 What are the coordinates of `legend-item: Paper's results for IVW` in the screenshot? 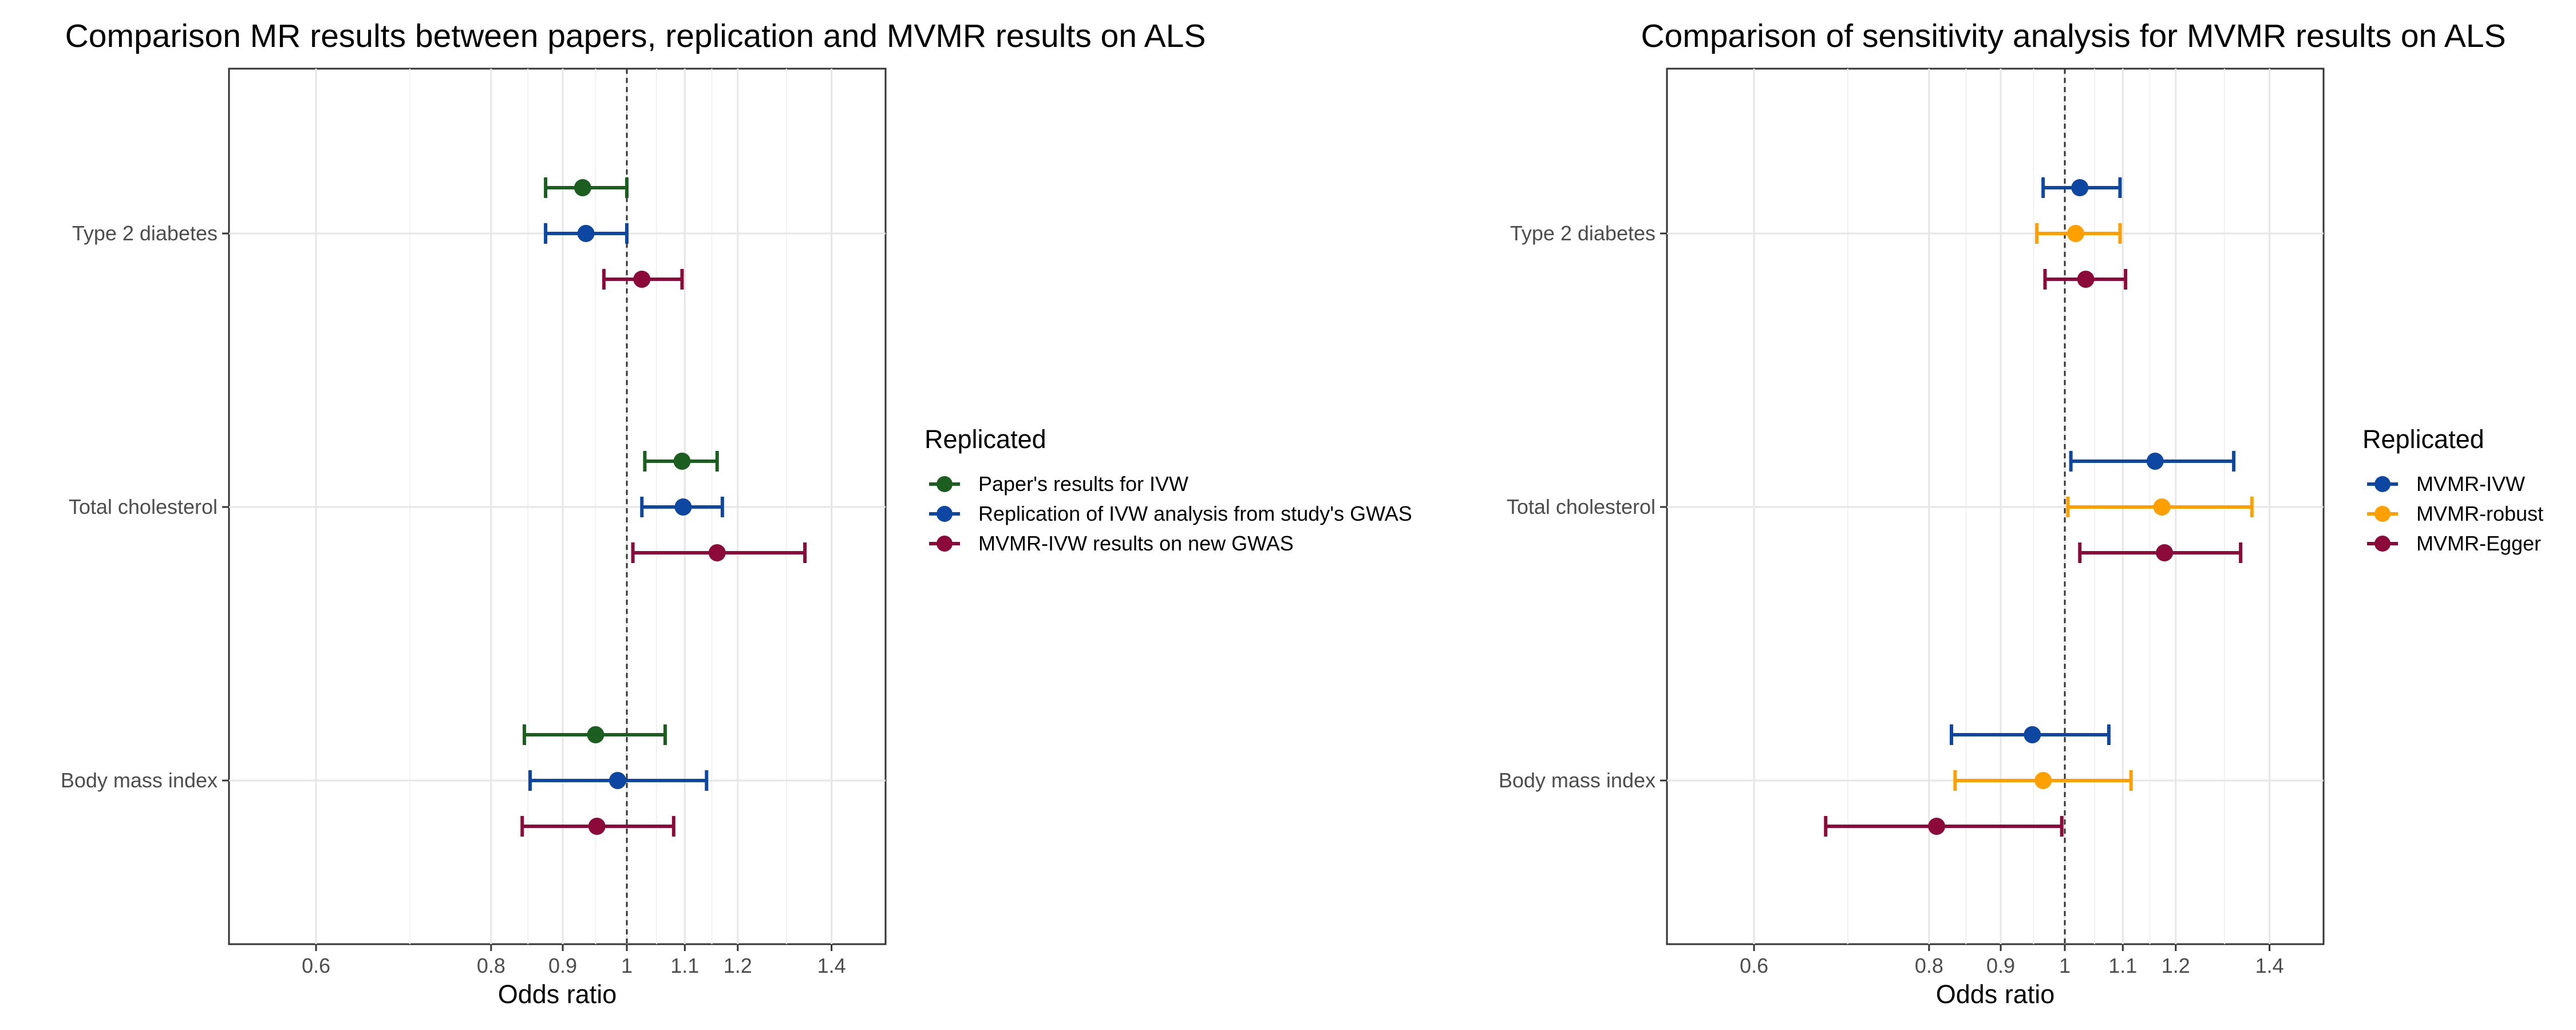 It's located at (1058, 484).